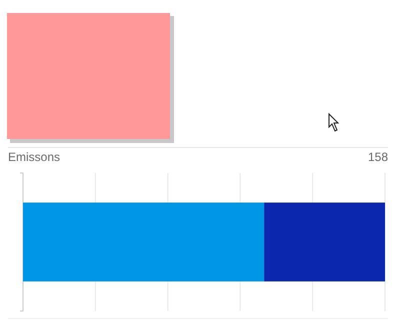 This screenshot has height=328, width=402. Describe the element at coordinates (378, 157) in the screenshot. I see `text: 158` at that location.